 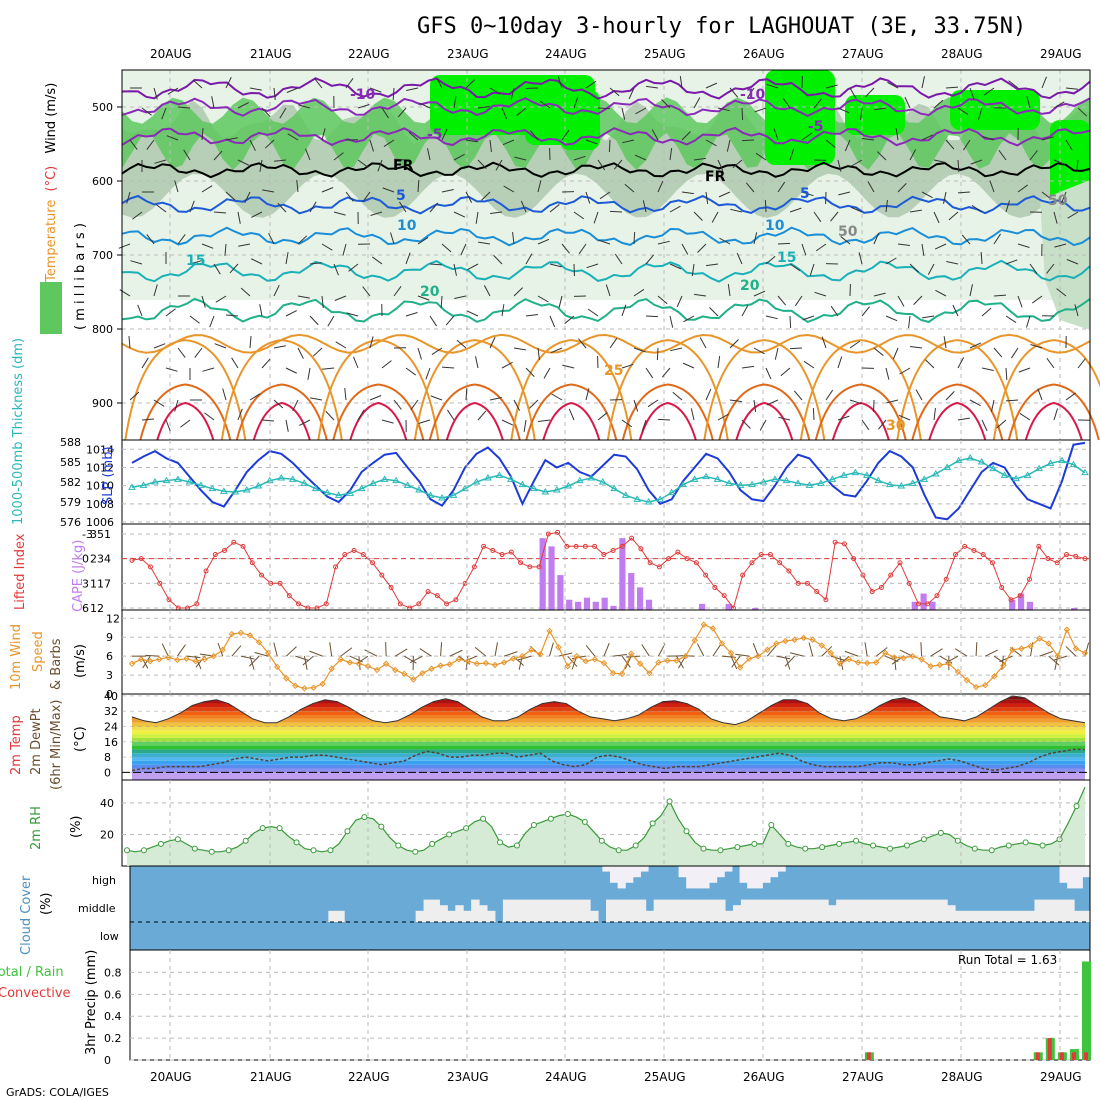 What do you see at coordinates (715, 177) in the screenshot?
I see `contour-label: FR` at bounding box center [715, 177].